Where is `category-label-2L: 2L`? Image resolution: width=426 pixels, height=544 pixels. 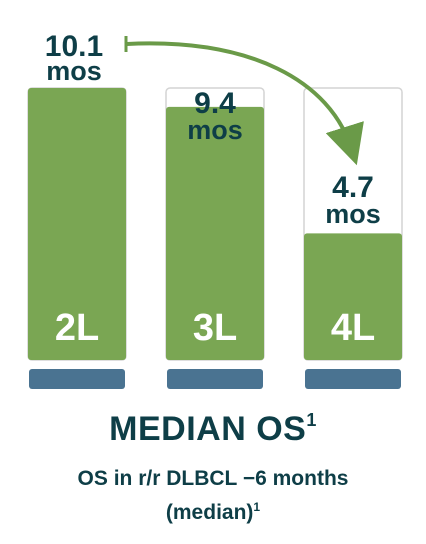 category-label-2L: 2L is located at coordinates (77, 328).